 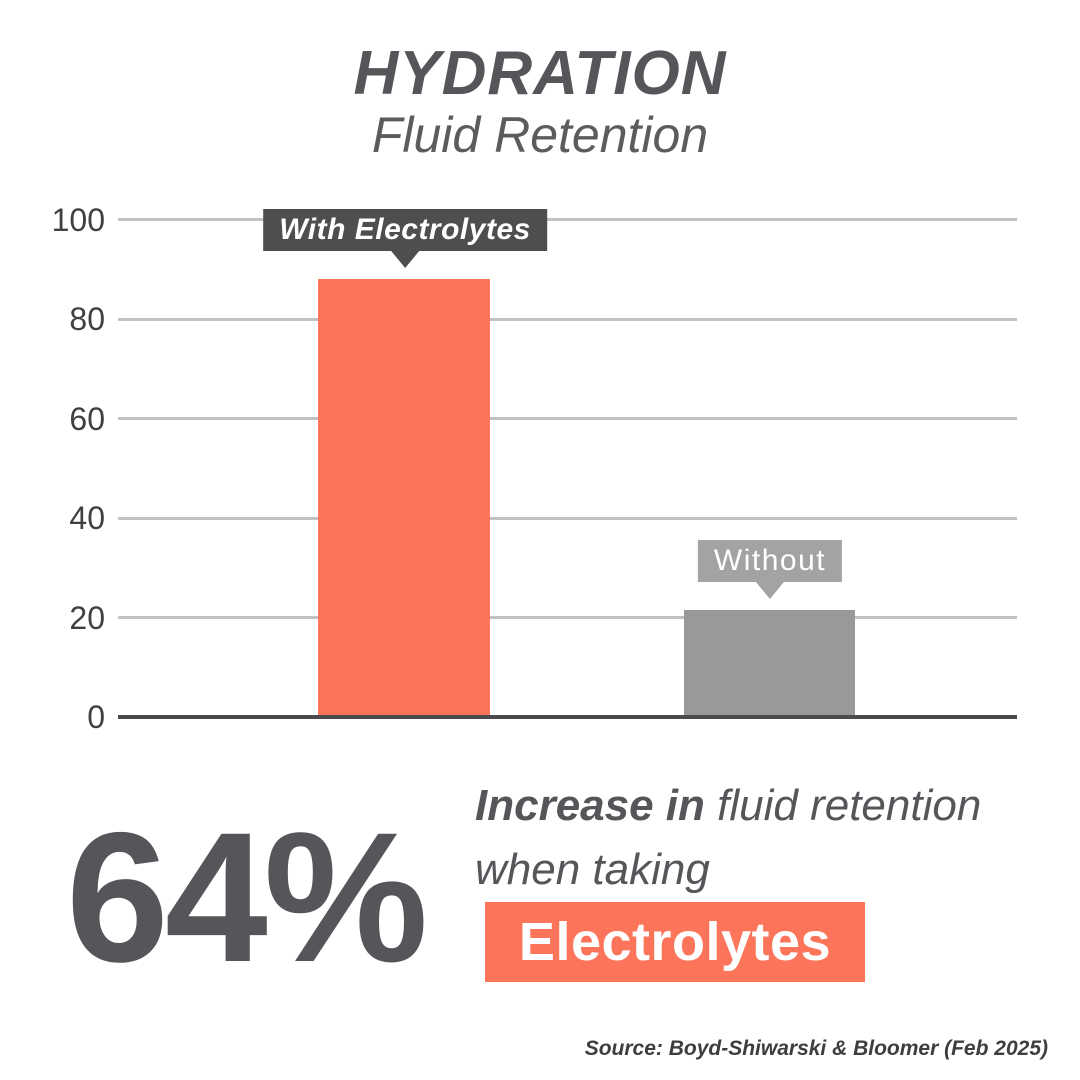 I want to click on stat-description-line2: when taking, so click(x=592, y=869).